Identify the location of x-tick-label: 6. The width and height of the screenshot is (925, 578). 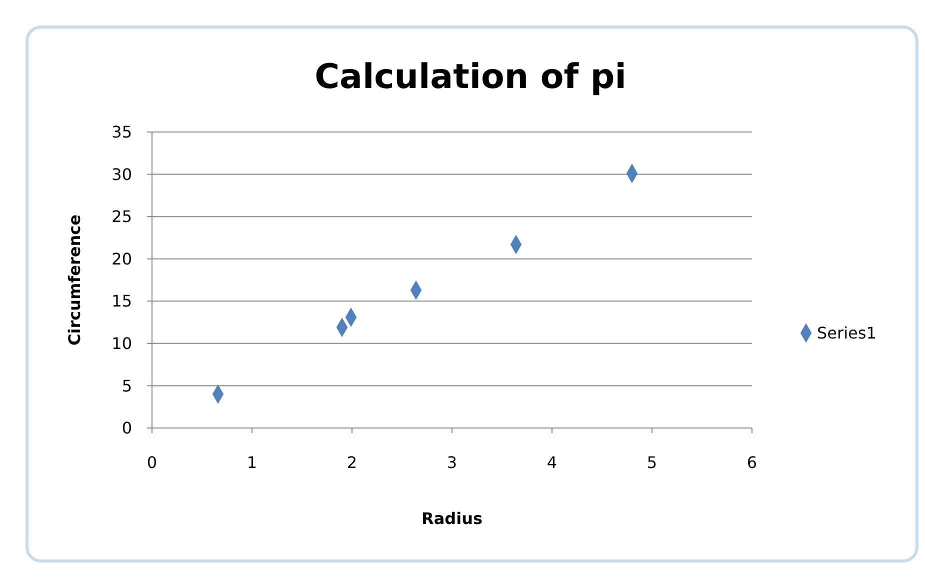
(752, 462).